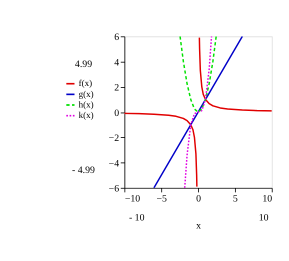 This screenshot has height=261, width=289. What do you see at coordinates (199, 226) in the screenshot?
I see `x-axis-title: x` at bounding box center [199, 226].